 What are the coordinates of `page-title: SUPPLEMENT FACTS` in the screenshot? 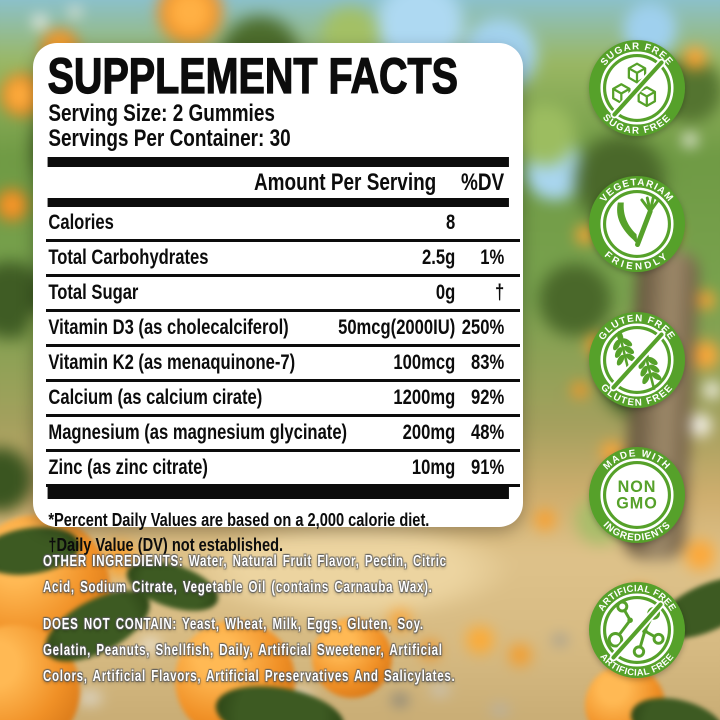 It's located at (252, 76).